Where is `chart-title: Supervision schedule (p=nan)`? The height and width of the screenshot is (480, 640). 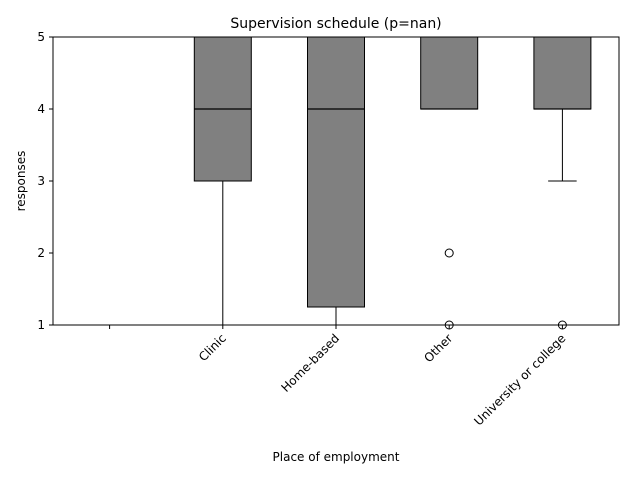
chart-title: Supervision schedule (p=nan) is located at coordinates (335, 24).